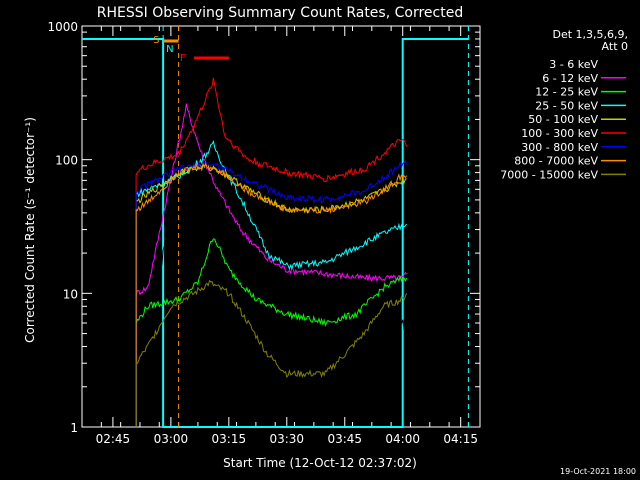 This screenshot has height=480, width=640. What do you see at coordinates (549, 174) in the screenshot?
I see `legend-entry-label: 7000 - 15000 keV` at bounding box center [549, 174].